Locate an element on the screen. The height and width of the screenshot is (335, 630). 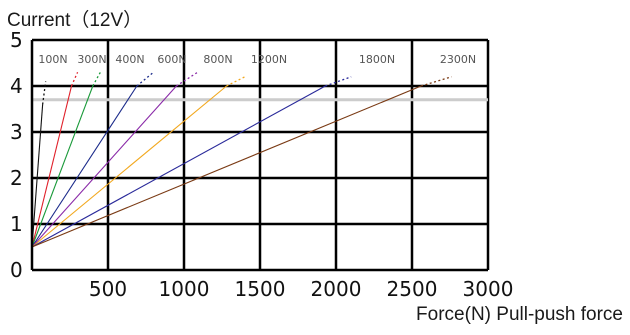
series-line-dotted-300N is located at coordinates (74, 79).